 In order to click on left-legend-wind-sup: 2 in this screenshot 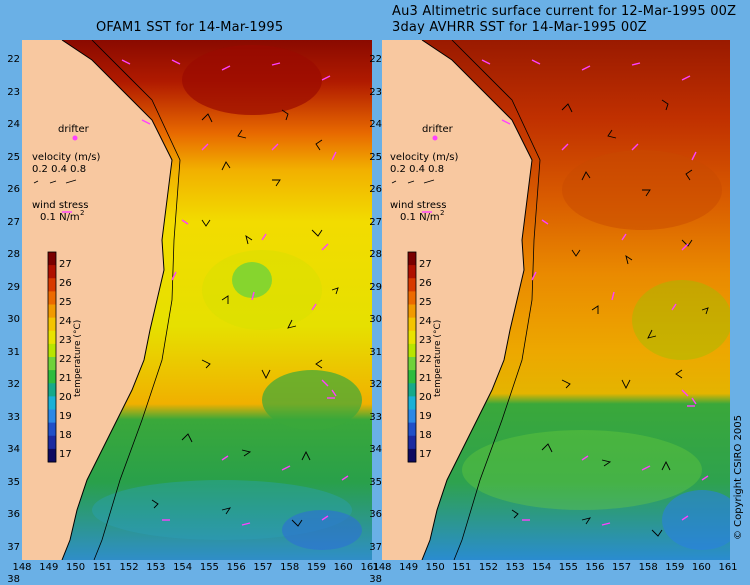, I will do `click(82, 213)`.